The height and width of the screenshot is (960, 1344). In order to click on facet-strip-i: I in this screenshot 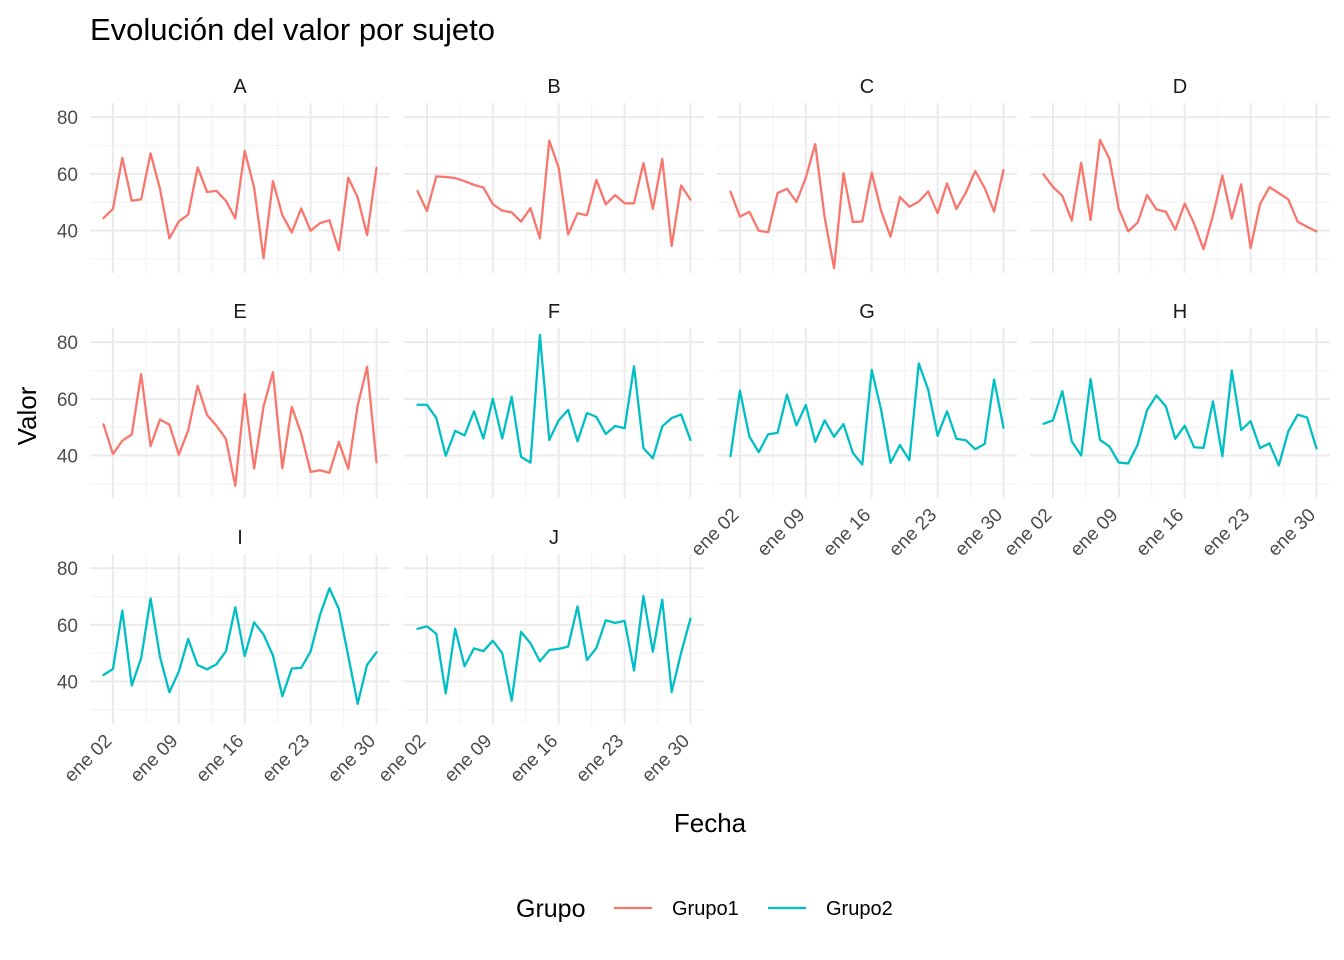, I will do `click(240, 538)`.